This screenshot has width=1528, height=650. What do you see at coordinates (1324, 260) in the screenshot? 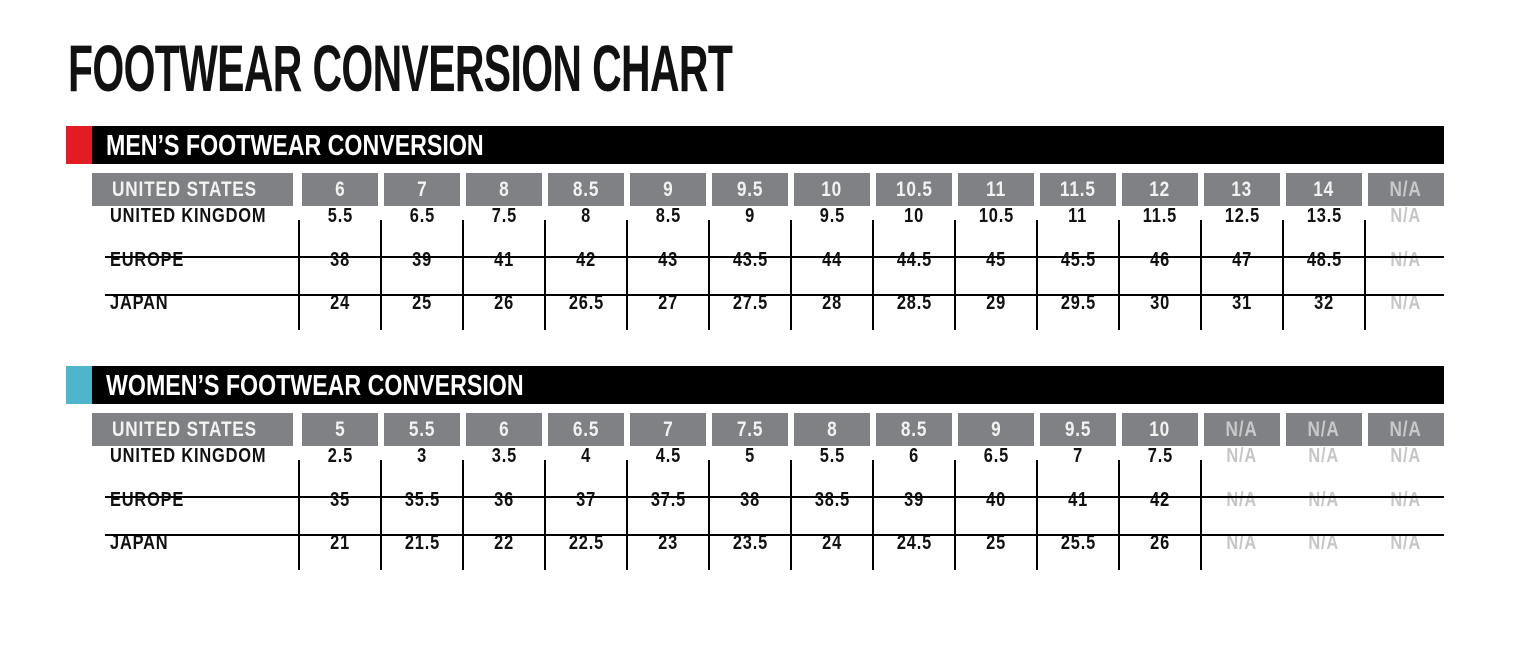
I see `table-cell: 48.5` at bounding box center [1324, 260].